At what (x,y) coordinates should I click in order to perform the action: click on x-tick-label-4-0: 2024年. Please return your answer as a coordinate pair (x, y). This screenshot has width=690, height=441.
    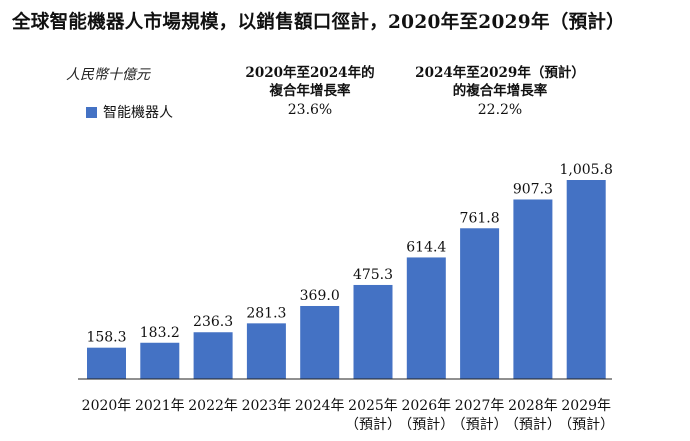
    Looking at the image, I should click on (320, 406).